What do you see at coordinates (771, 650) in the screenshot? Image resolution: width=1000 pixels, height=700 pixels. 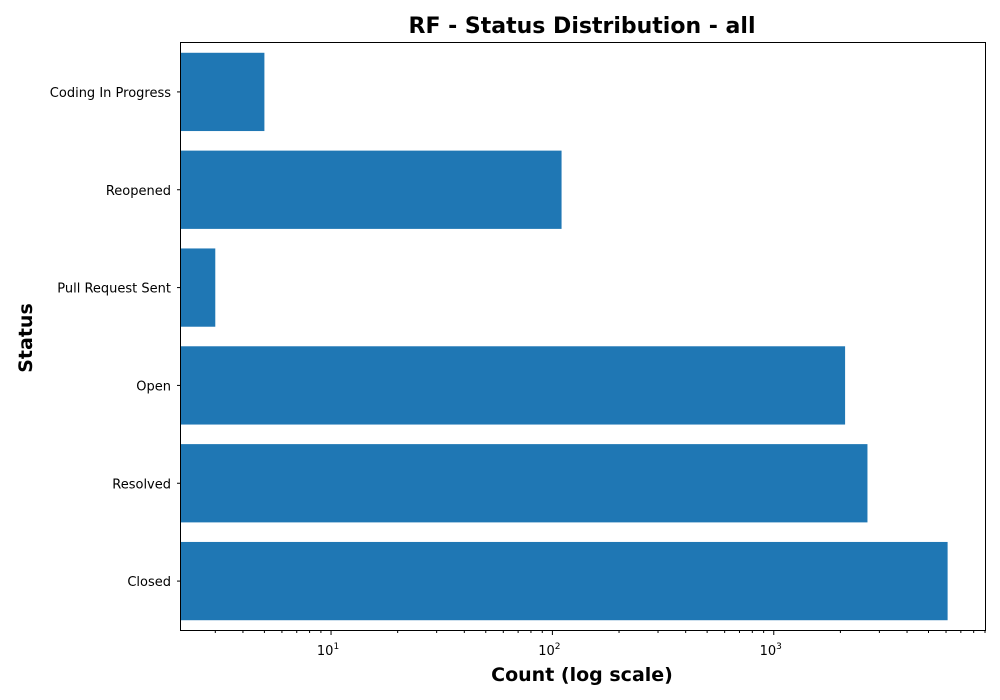 I see `x-tick-label: 10³` at bounding box center [771, 650].